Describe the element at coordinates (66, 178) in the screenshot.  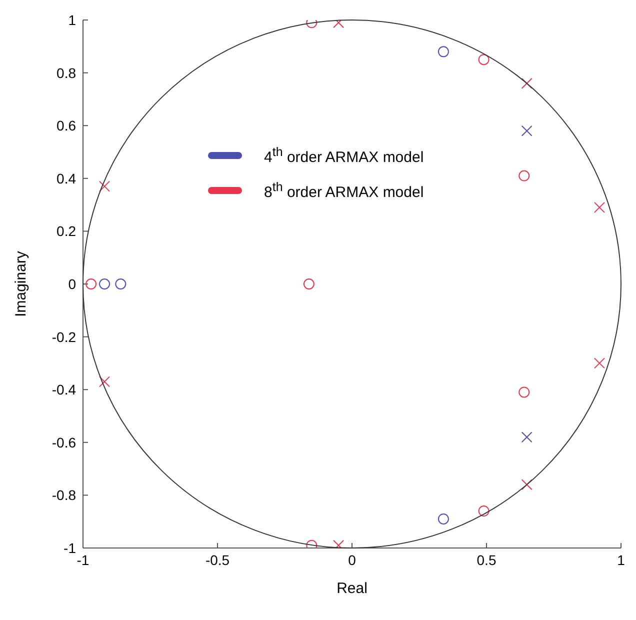
I see `y-tick-label: 0.4` at that location.